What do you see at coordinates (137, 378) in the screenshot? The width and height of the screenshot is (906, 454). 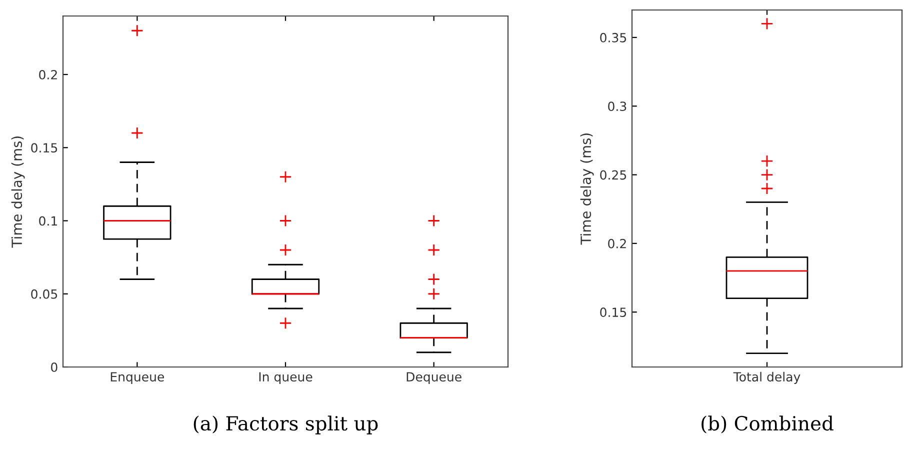 I see `x-tick-label: Enqueue` at bounding box center [137, 378].